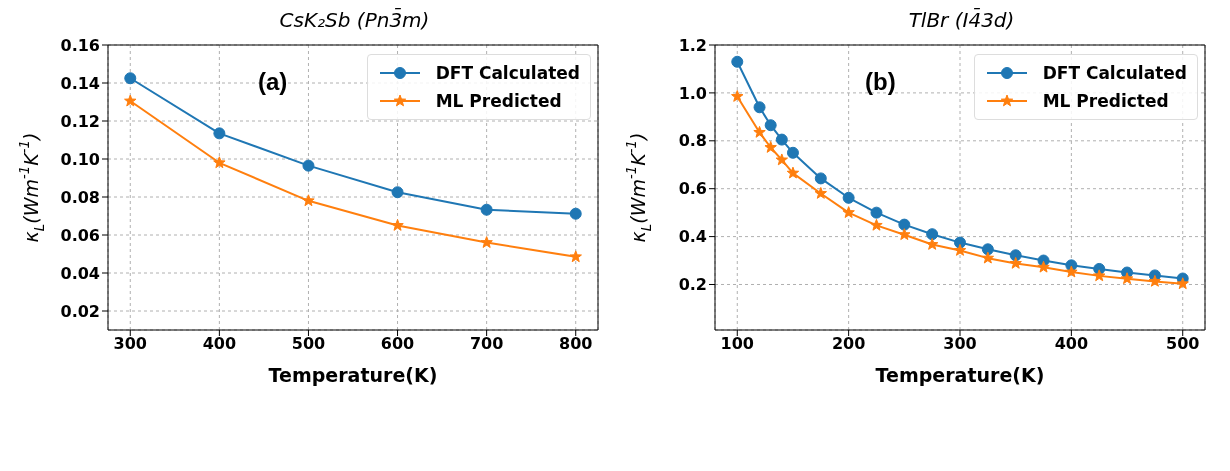 The width and height of the screenshot is (1230, 471). I want to click on y-tick-label: 0.16, so click(80, 45).